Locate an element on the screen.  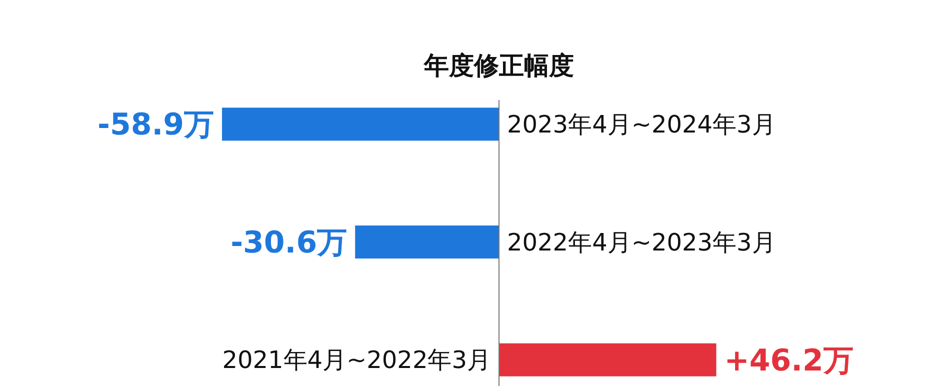
y-tick-label: 2021年4月~2022年3月 is located at coordinates (356, 360).